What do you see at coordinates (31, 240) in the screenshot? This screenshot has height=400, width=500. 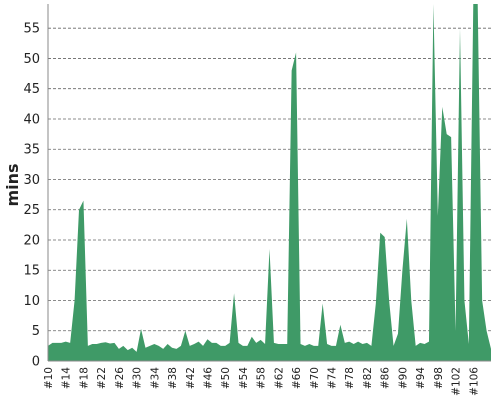 I see `y-tick-label: 20` at bounding box center [31, 240].